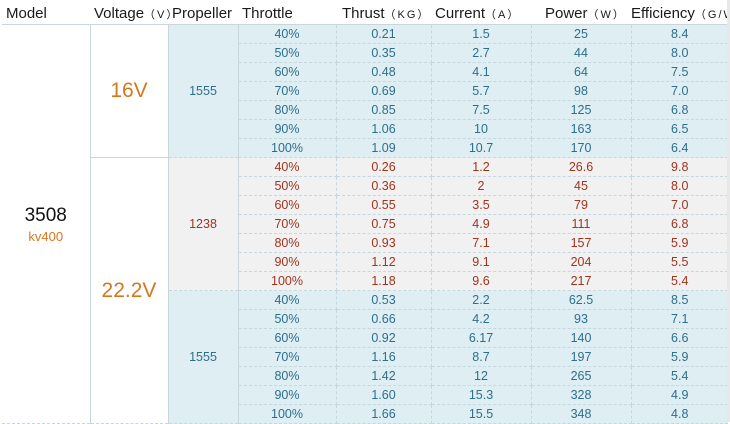  I want to click on power-cell: 348, so click(581, 414).